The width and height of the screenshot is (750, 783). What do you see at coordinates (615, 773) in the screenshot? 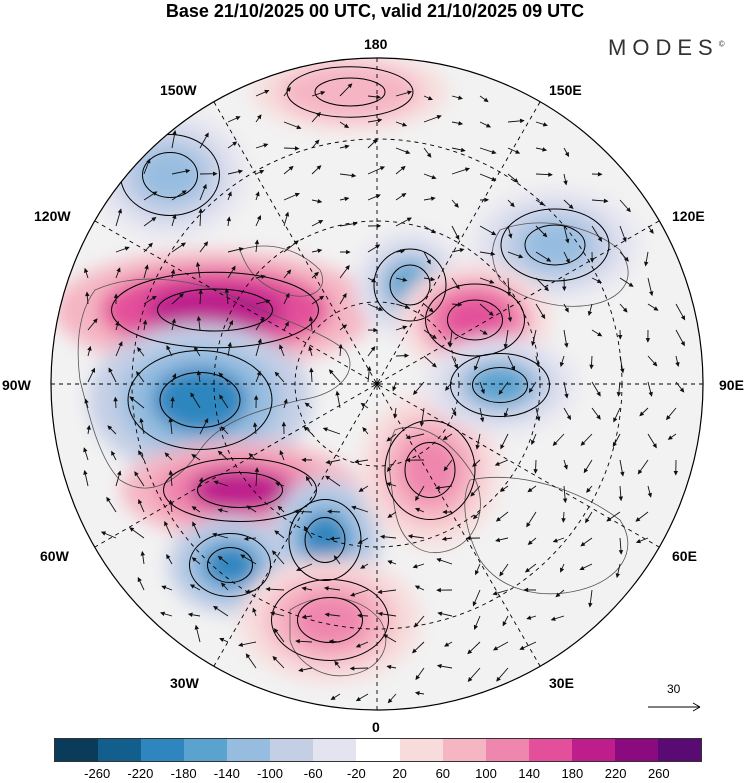
I see `colorbar-tick-label: 220` at bounding box center [615, 773].